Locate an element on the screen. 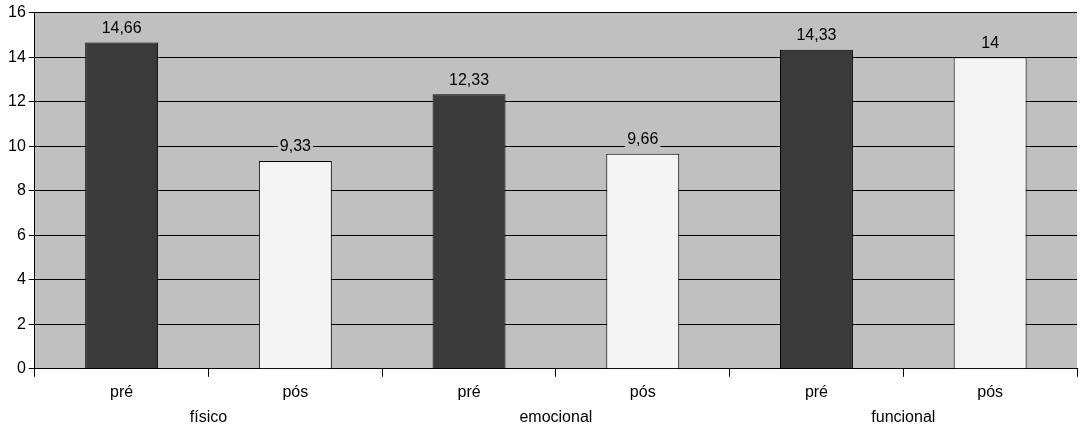 The width and height of the screenshot is (1082, 438). y-tick-label: 8 is located at coordinates (21, 190).